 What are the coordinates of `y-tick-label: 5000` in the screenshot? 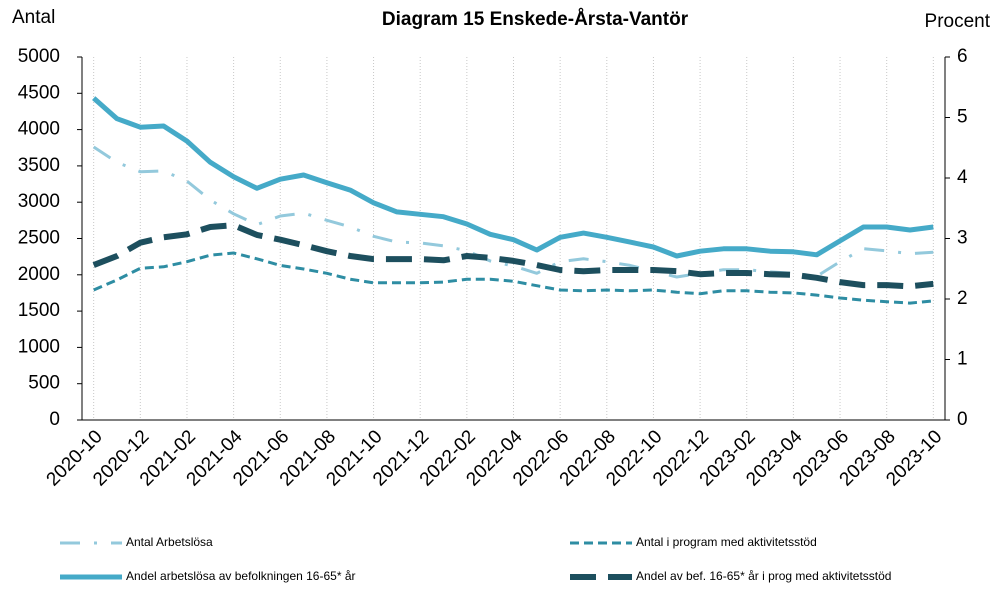 It's located at (39, 56).